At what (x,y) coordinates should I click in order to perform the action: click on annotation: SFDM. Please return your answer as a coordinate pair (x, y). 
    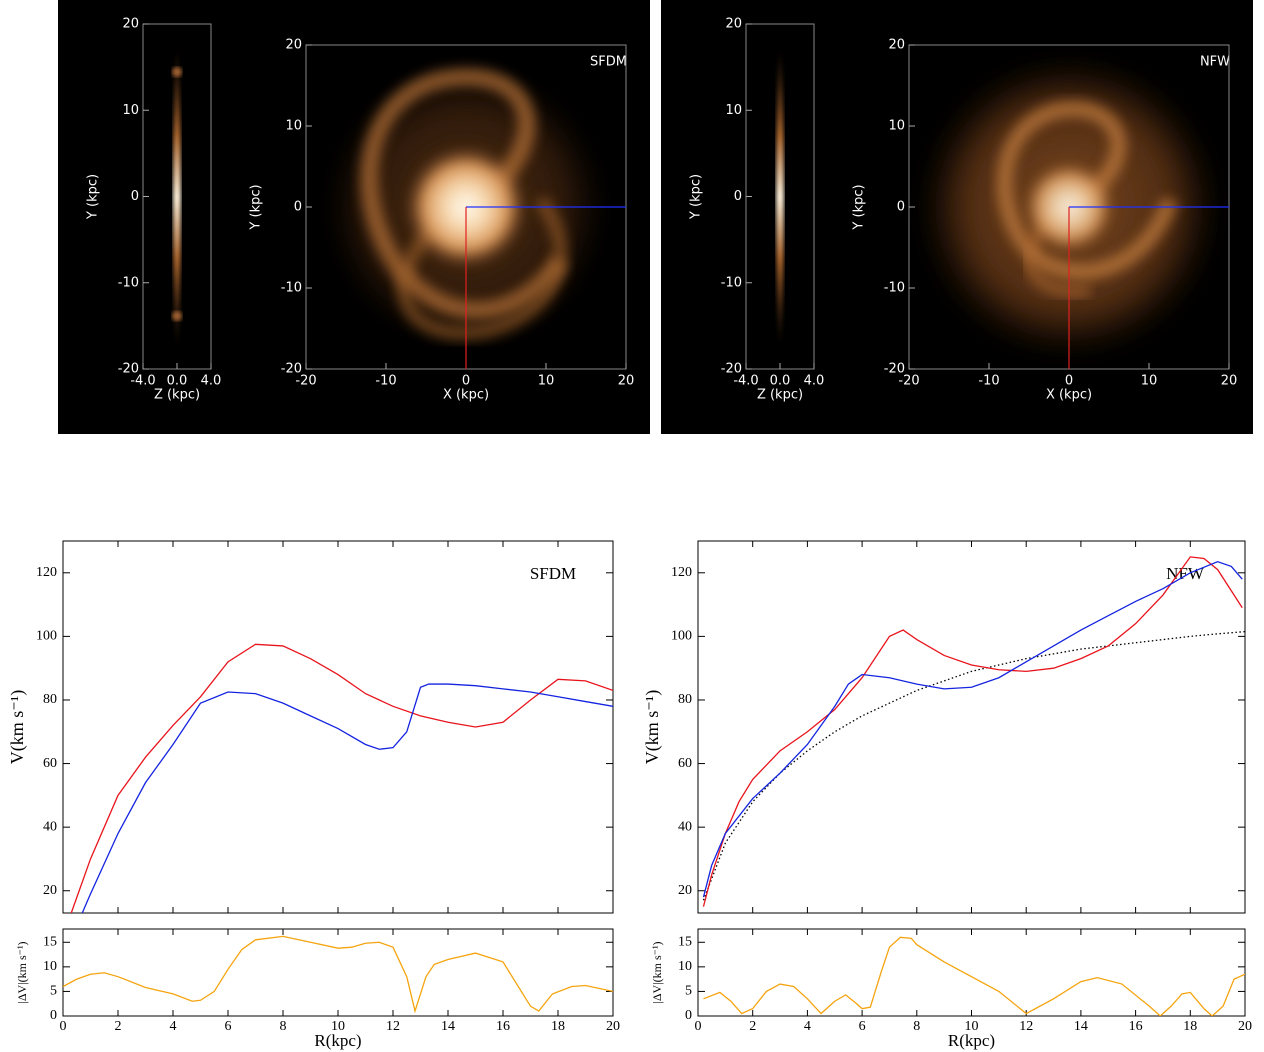
    Looking at the image, I should click on (553, 573).